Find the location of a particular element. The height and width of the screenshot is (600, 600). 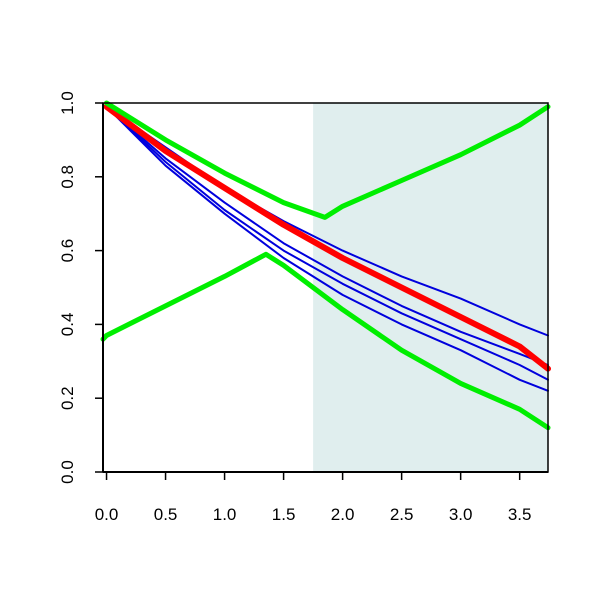

x-tick-label: 3.0 is located at coordinates (461, 514).